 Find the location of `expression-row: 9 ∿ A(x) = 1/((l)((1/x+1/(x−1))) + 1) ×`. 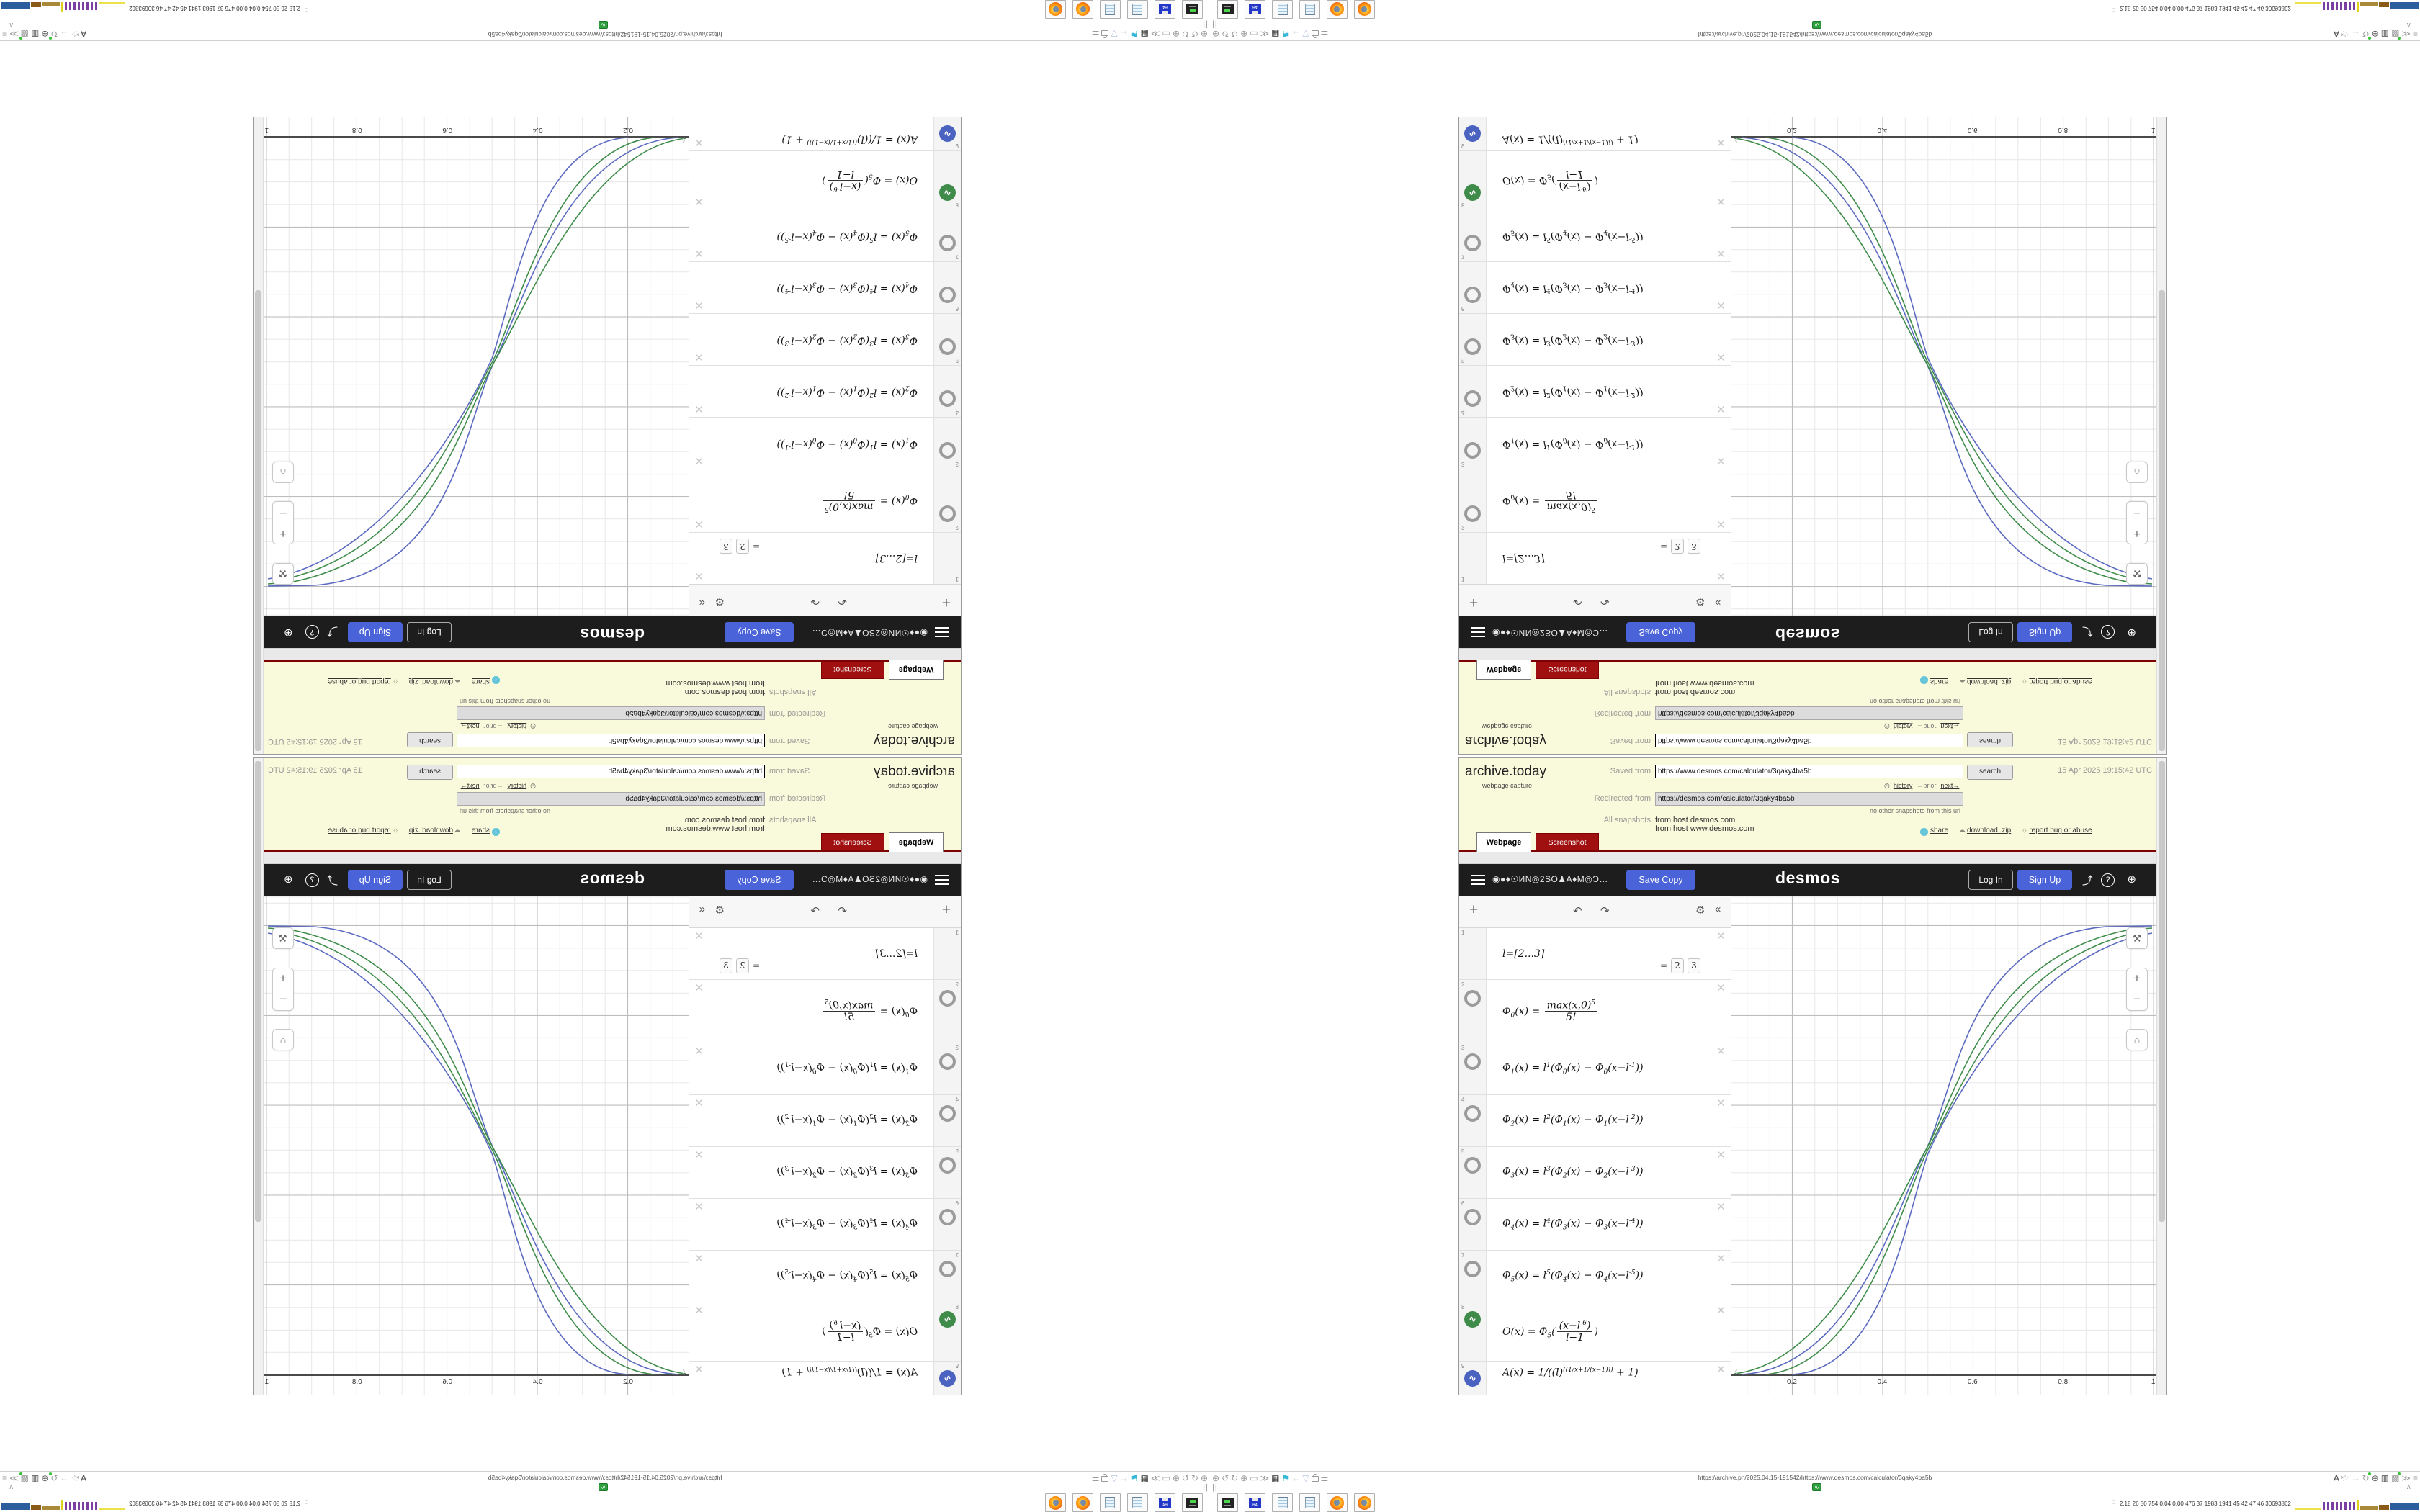

expression-row: 9 ∿ A(x) = 1/((l)((1/x+1/(x−1))) + 1) × is located at coordinates (825, 133).